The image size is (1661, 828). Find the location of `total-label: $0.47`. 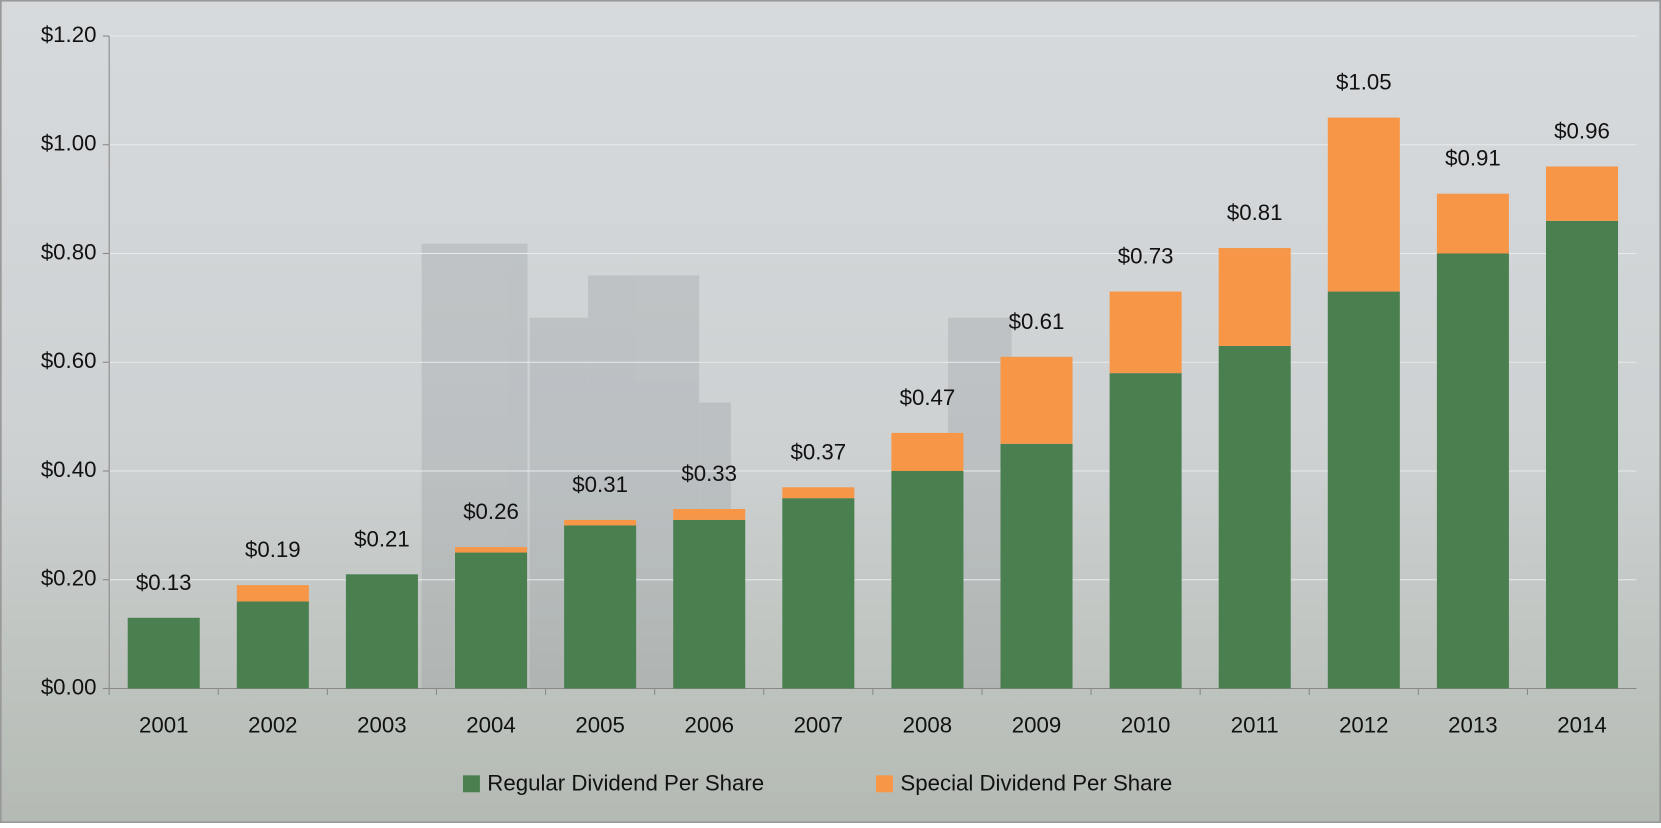

total-label: $0.47 is located at coordinates (928, 397).